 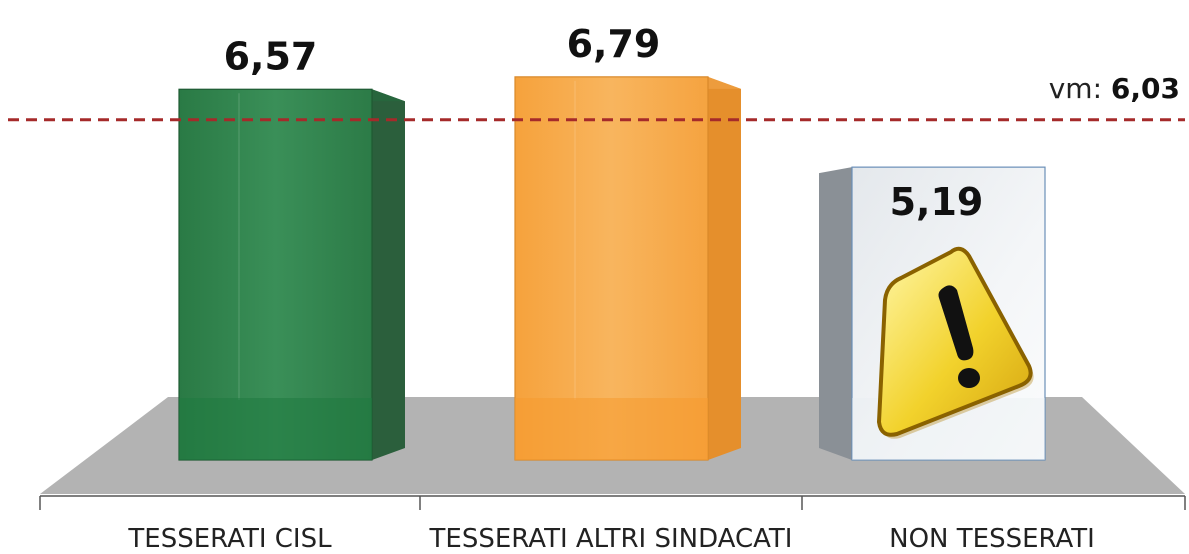 I want to click on category-label: TESSERATI ALTRI SINDACATI, so click(x=611, y=539).